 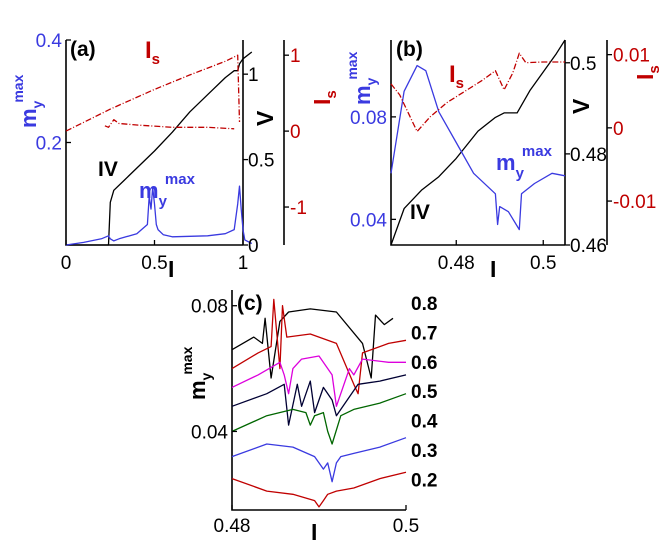 What do you see at coordinates (634, 202) in the screenshot?
I see `is-tick-label-b-0: -0.01` at bounding box center [634, 202].